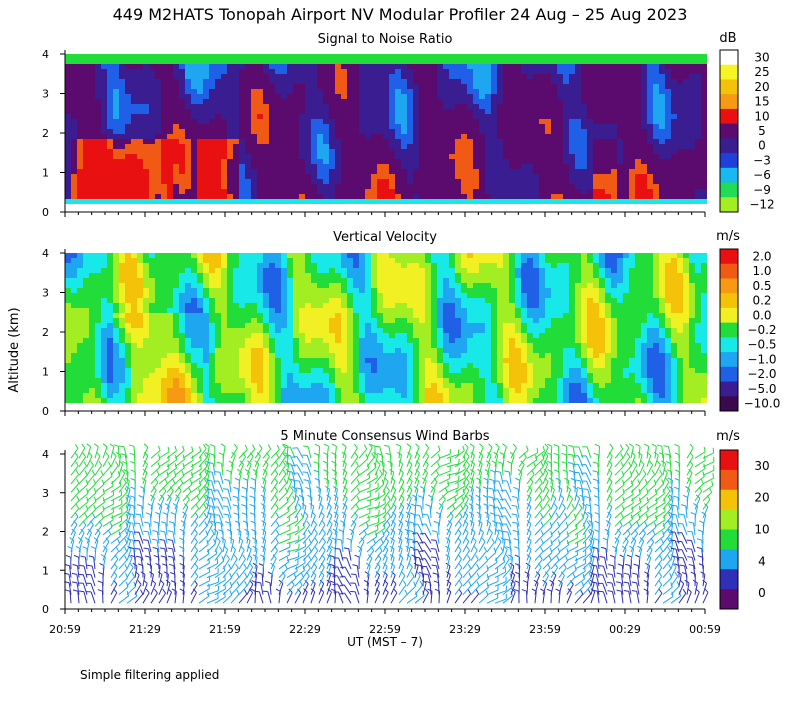  What do you see at coordinates (727, 38) in the screenshot?
I see `snr-unit-label: dB` at bounding box center [727, 38].